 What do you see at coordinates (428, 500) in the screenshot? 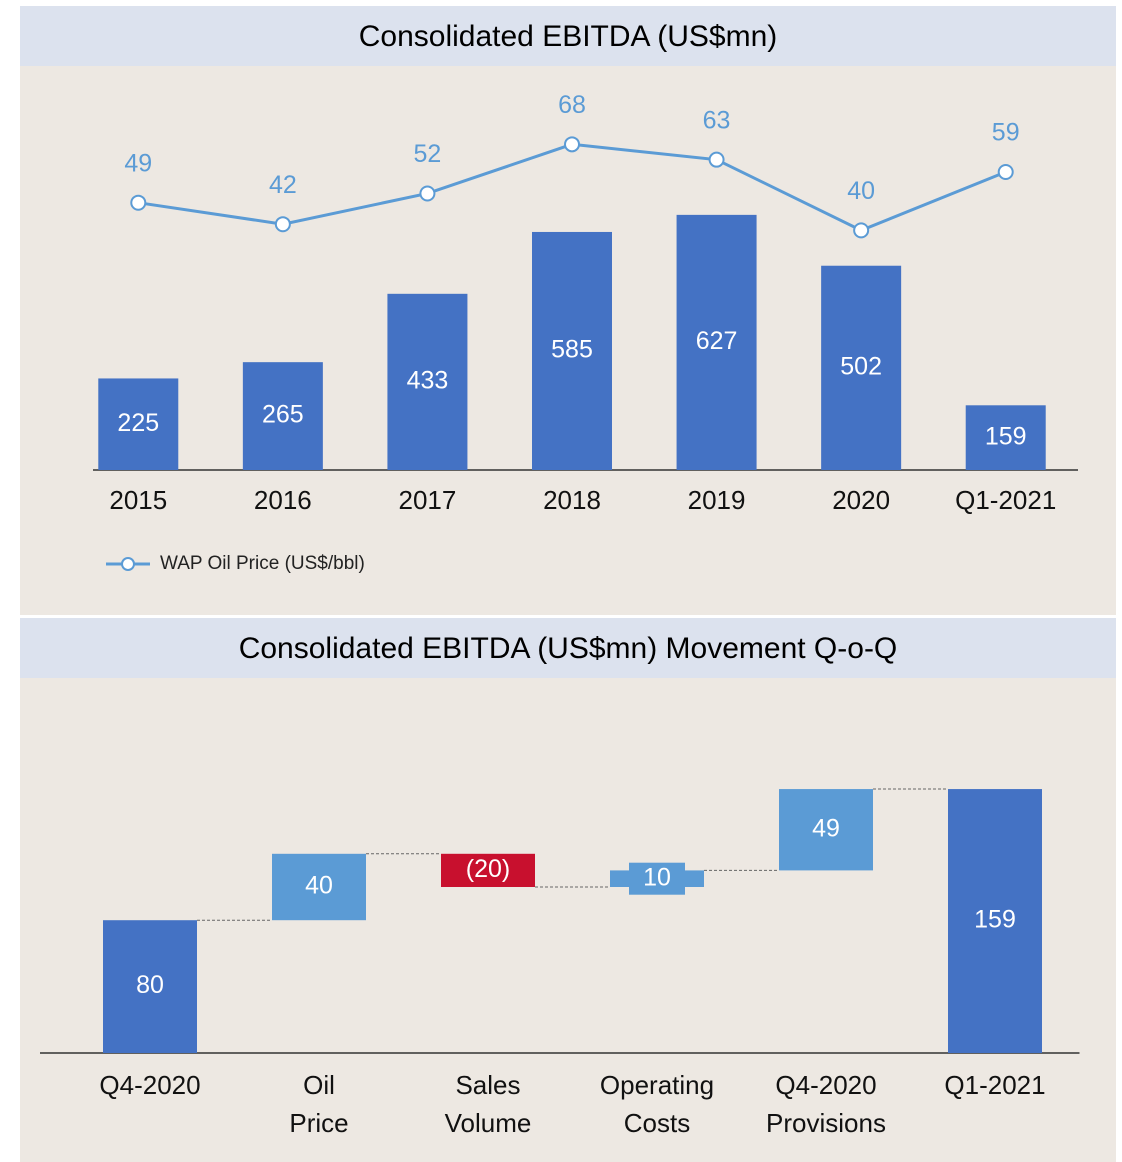
I see `x-tick-label: 2017` at bounding box center [428, 500].